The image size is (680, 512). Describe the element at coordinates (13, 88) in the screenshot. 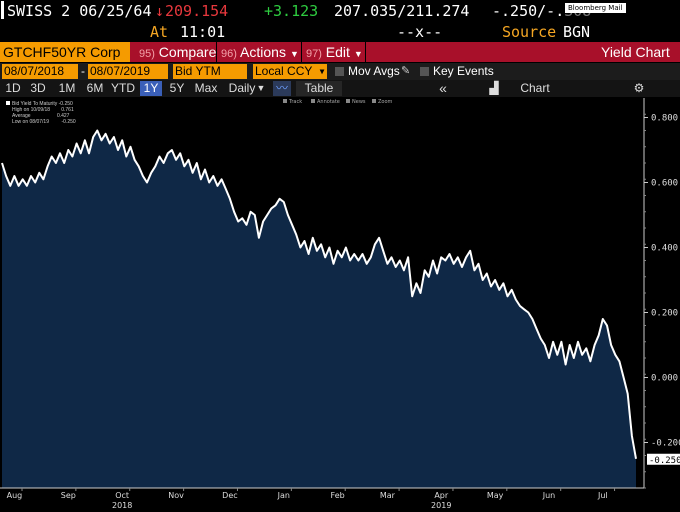

I see `range-1d-button: 1D` at that location.